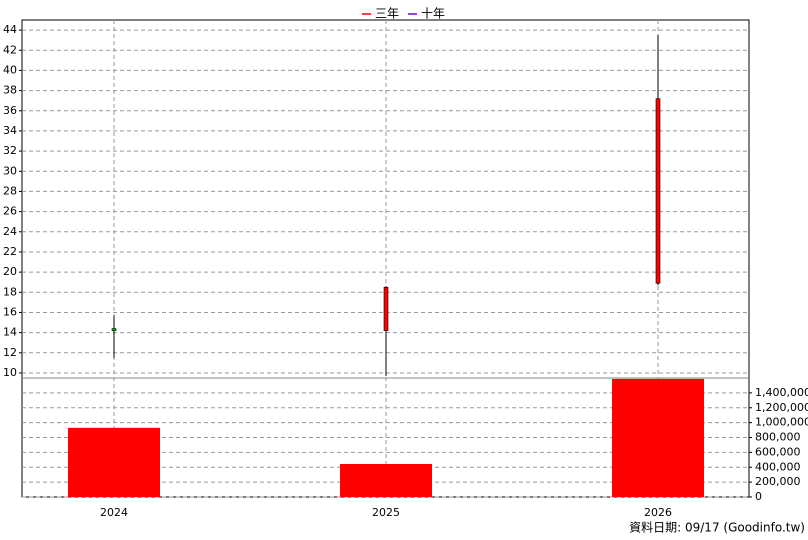 The width and height of the screenshot is (808, 540). Describe the element at coordinates (10, 311) in the screenshot. I see `y-tick-label: 16` at that location.